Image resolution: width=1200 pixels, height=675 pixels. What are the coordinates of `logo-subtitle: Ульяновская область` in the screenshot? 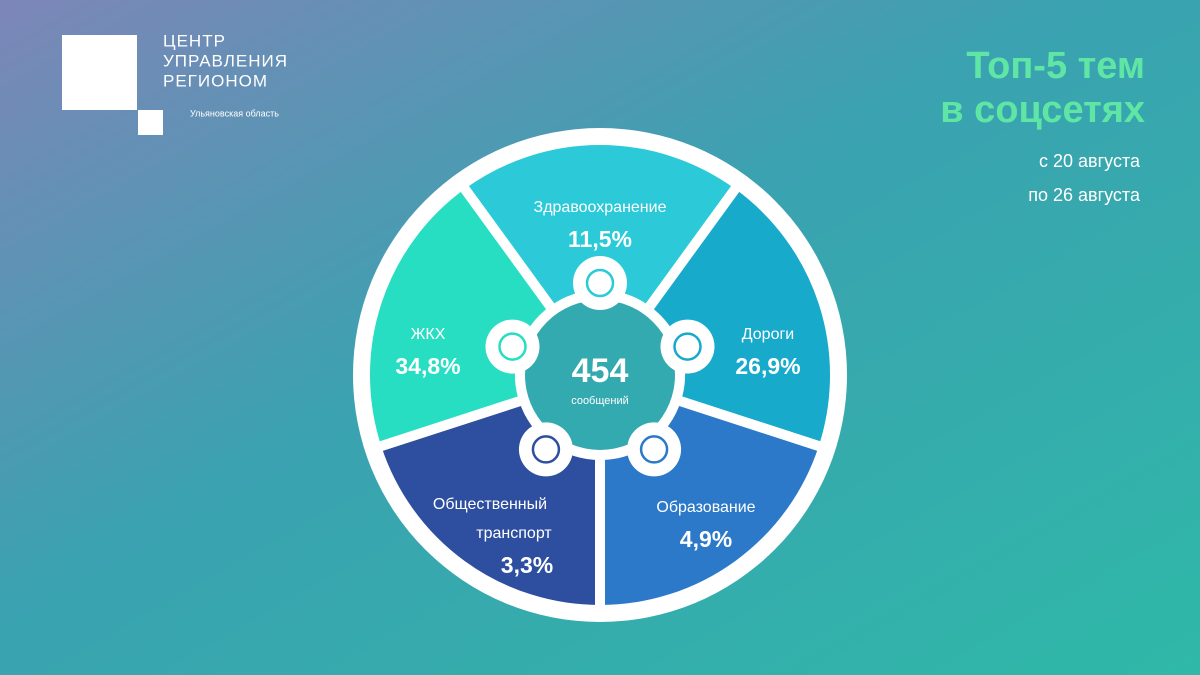 It's located at (234, 113).